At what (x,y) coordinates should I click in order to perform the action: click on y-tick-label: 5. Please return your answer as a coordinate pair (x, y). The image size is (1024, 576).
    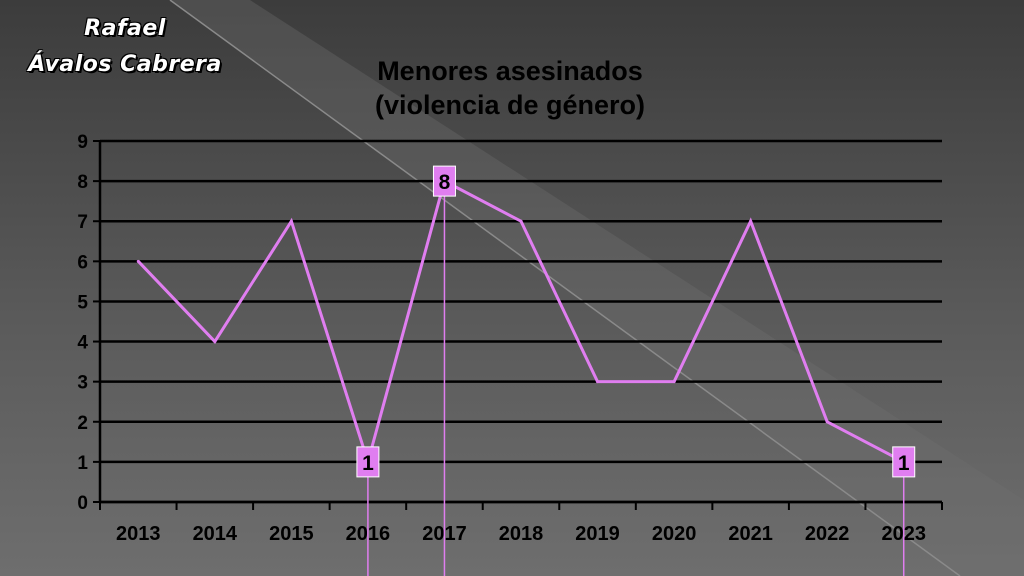
    Looking at the image, I should click on (82, 302).